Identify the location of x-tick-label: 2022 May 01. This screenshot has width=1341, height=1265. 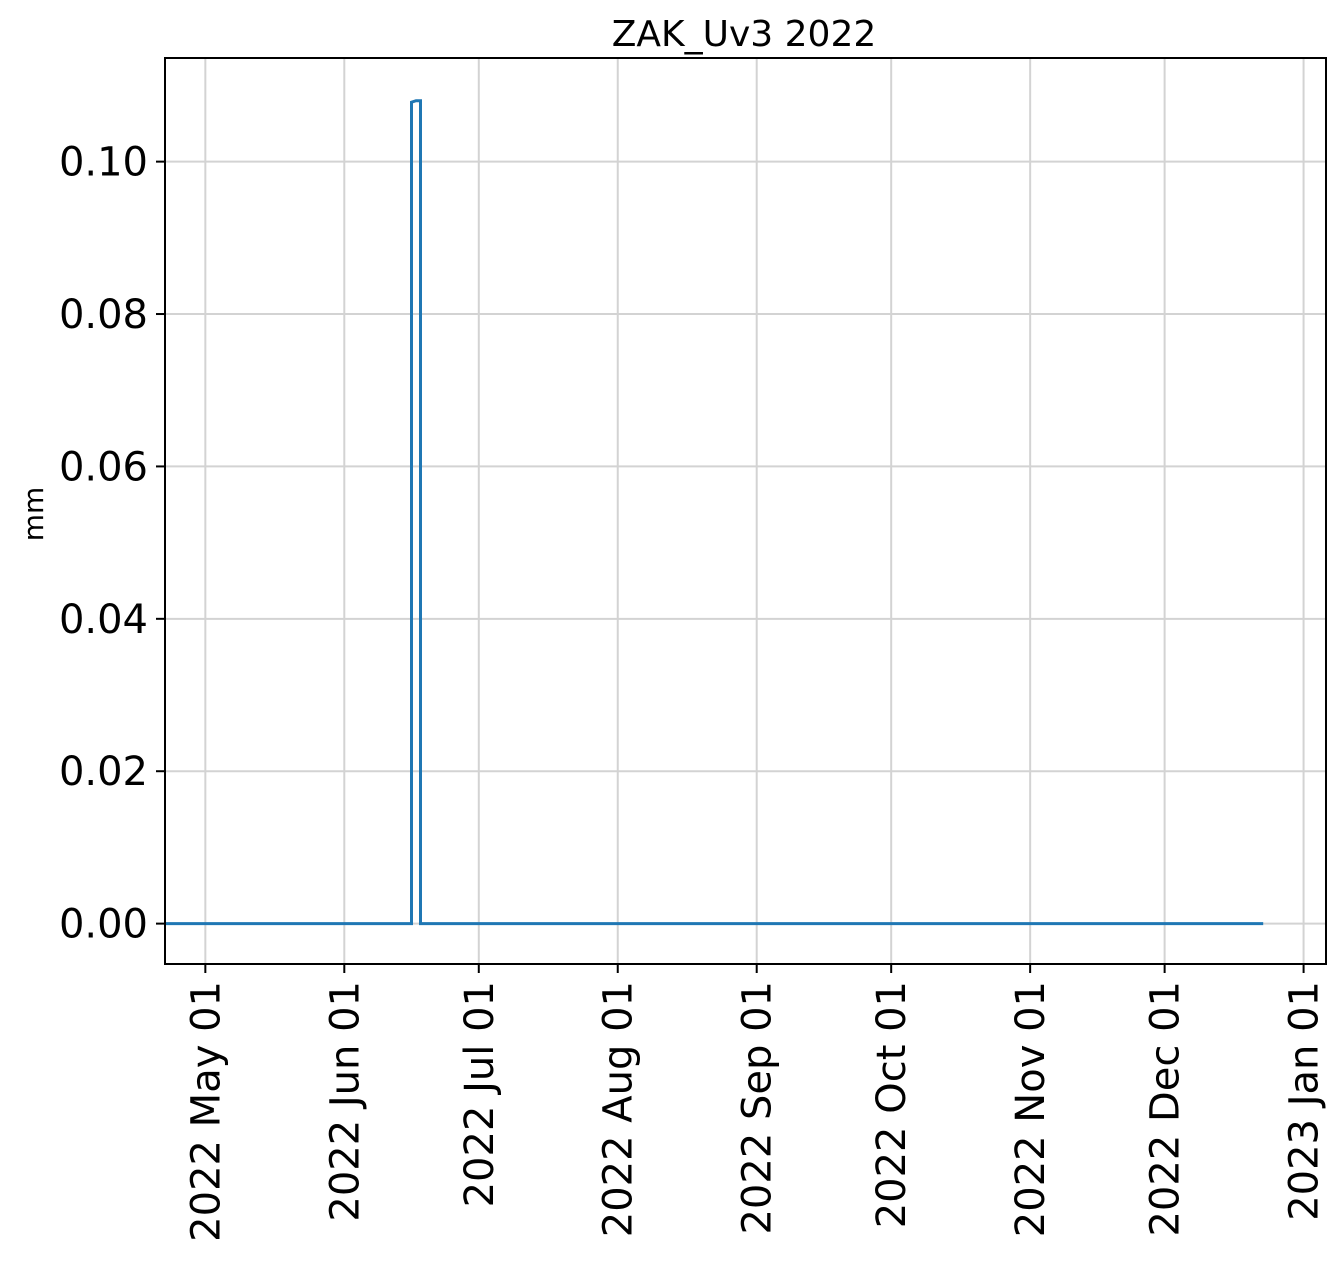
(206, 1111).